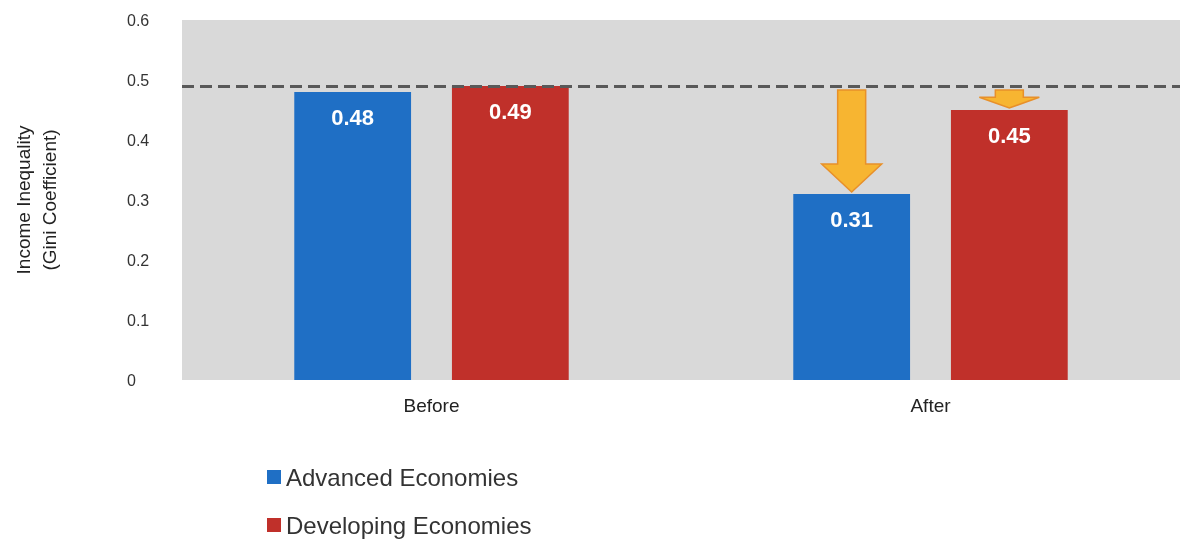  Describe the element at coordinates (138, 200) in the screenshot. I see `y-tick-label: 0.3` at that location.